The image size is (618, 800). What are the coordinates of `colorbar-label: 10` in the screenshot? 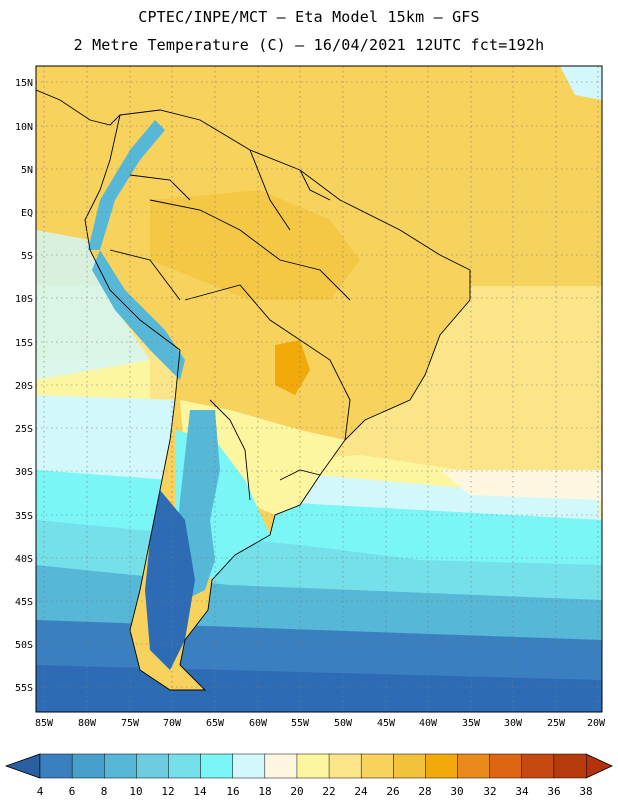 It's located at (135, 791).